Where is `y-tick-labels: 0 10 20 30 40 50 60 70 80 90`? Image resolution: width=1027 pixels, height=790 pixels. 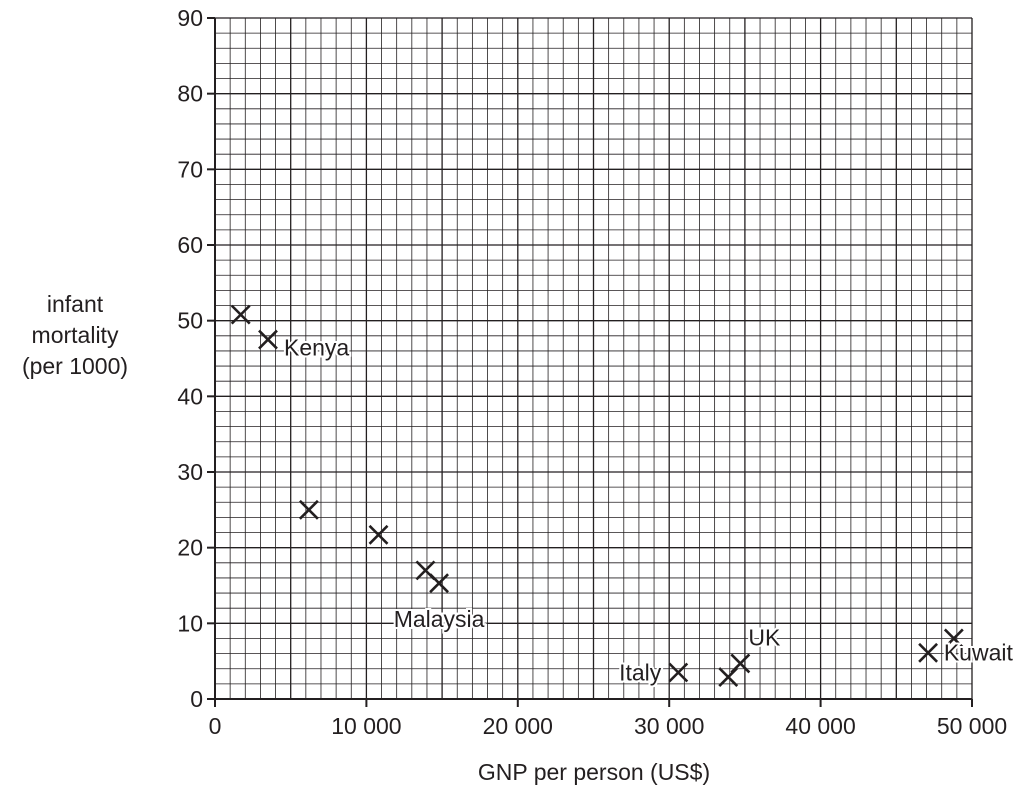
y-tick-labels: 0 10 20 30 40 50 60 70 80 90 is located at coordinates (190, 358).